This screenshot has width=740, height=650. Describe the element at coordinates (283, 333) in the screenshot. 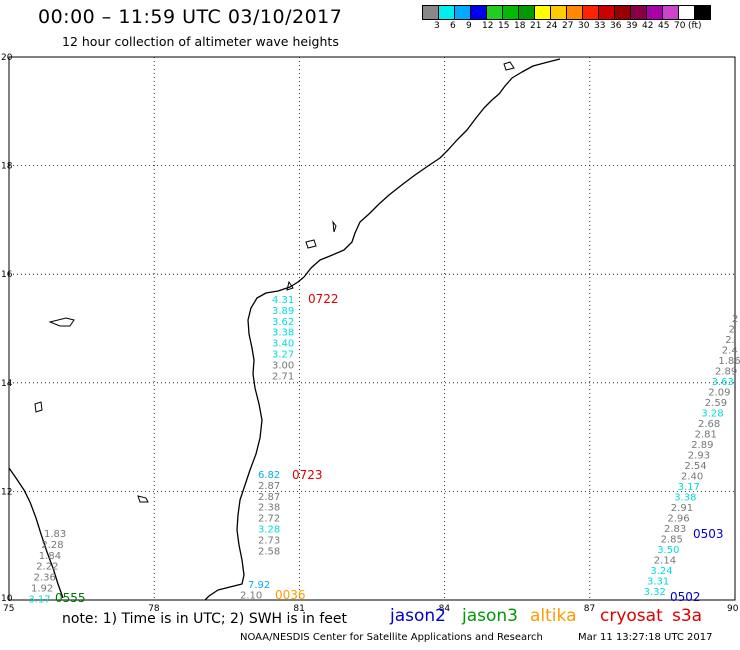

I see `wave-height-value: 3.38` at that location.